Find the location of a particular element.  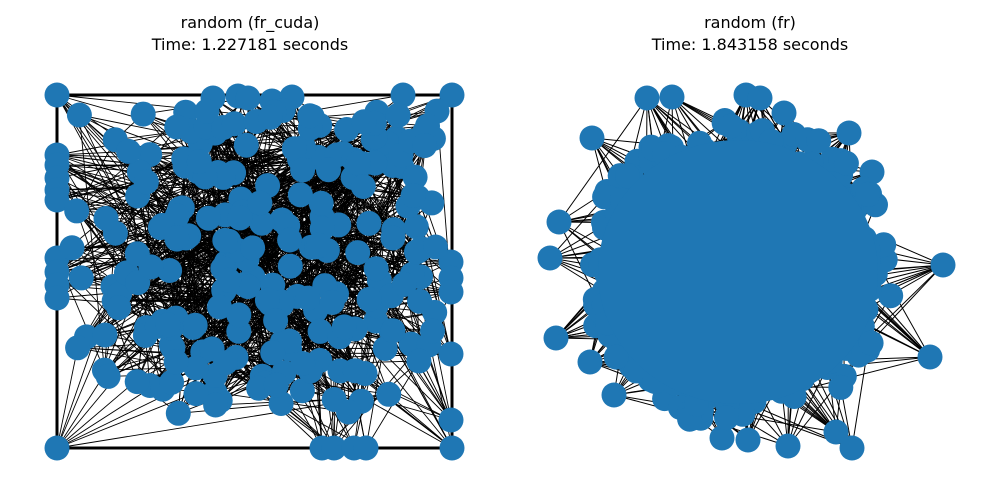

panel-title-time: Time: 1.843158 seconds is located at coordinates (750, 44).